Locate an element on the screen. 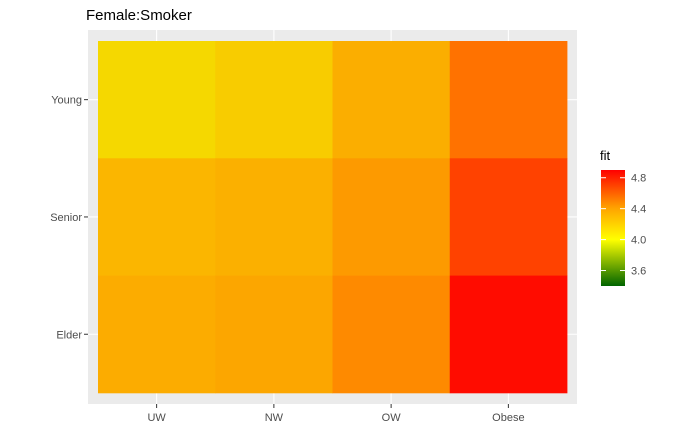  heatmap-cell-young-ow is located at coordinates (391, 100).